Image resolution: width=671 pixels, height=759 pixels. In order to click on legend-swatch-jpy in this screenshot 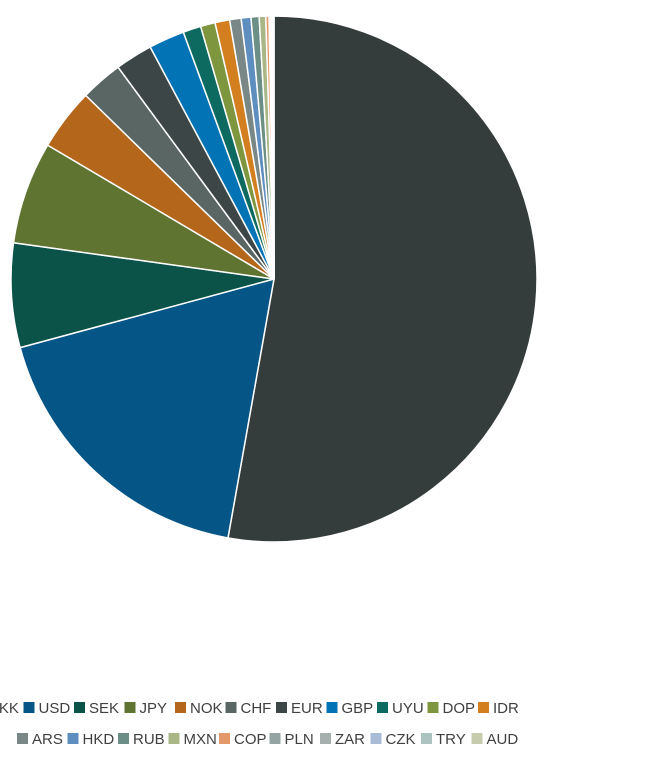, I will do `click(130, 707)`.